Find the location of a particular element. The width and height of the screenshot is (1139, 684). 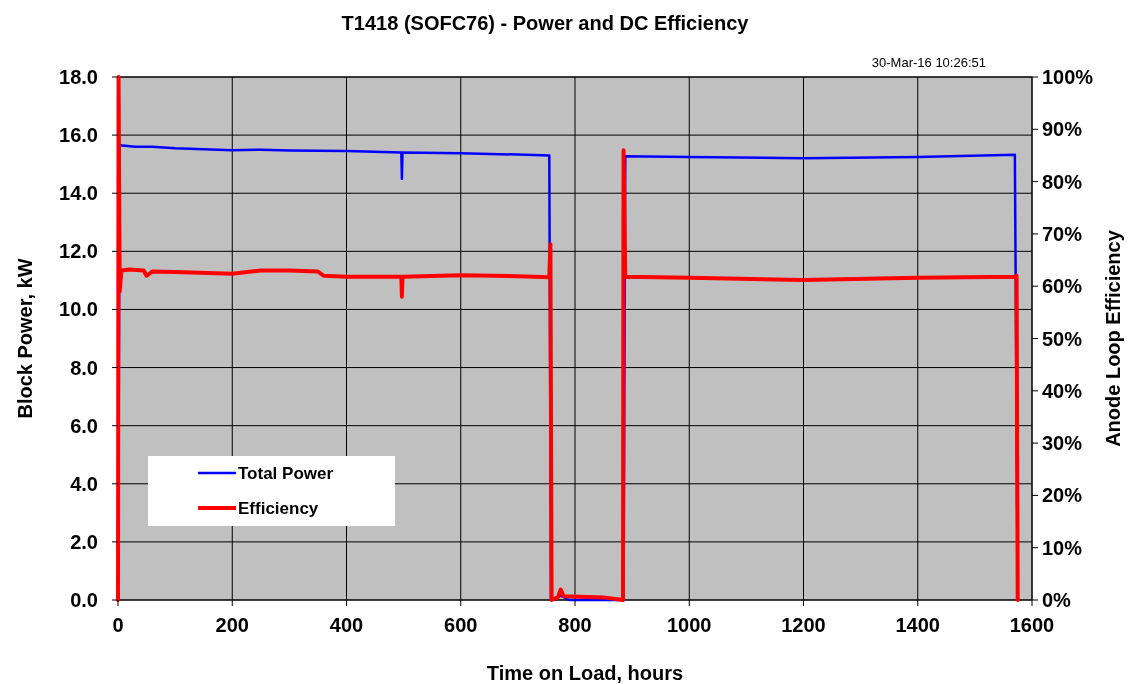

y-tick-label: 16.0 is located at coordinates (78, 135).